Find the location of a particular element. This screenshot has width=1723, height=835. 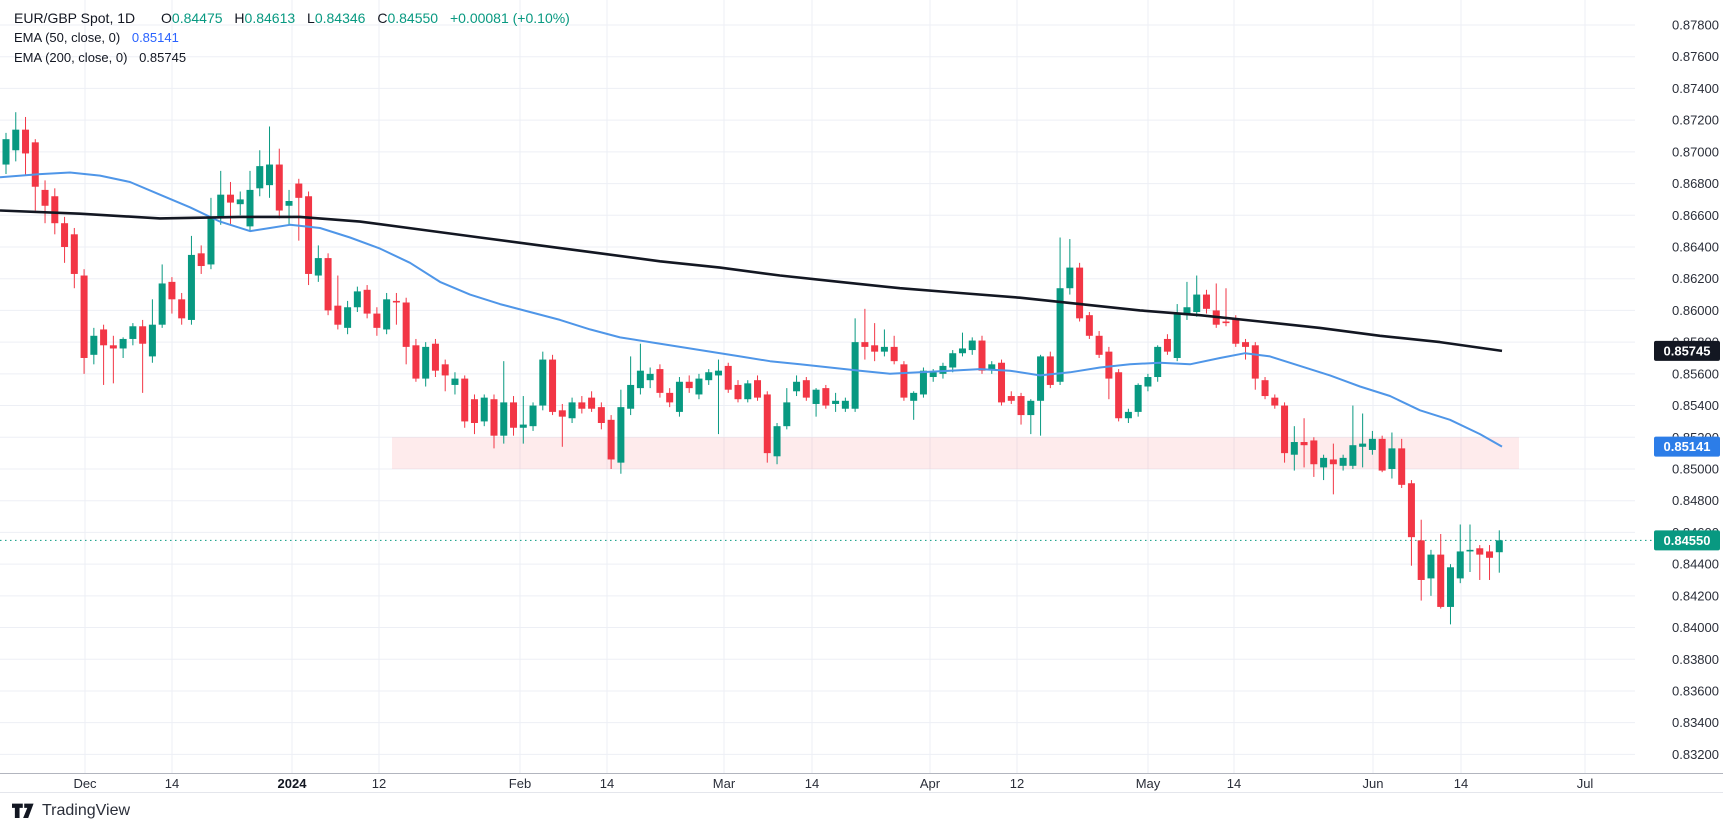

ema50-row: EMA (50, close, 0) 0.85141 is located at coordinates (292, 38).